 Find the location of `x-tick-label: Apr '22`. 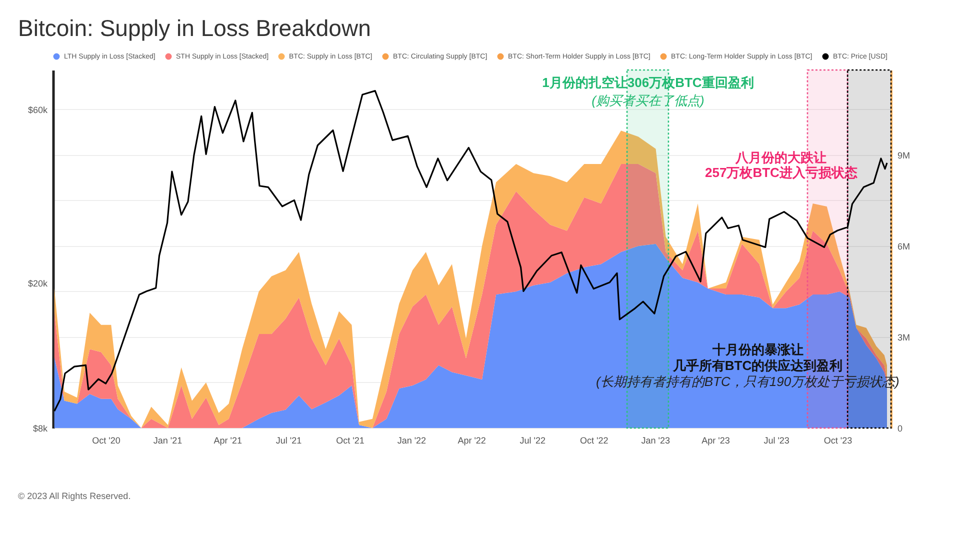

x-tick-label: Apr '22 is located at coordinates (472, 441).